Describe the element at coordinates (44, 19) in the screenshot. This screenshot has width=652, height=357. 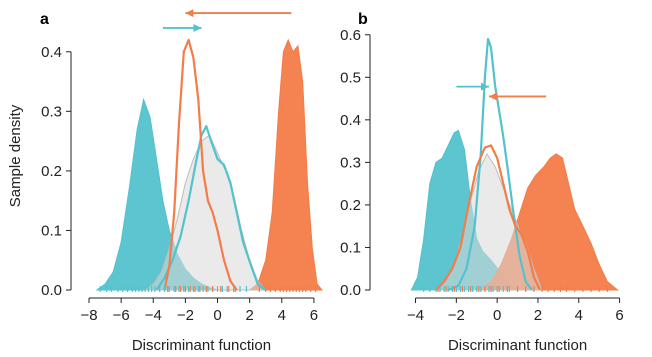
I see `panel-label: a` at that location.